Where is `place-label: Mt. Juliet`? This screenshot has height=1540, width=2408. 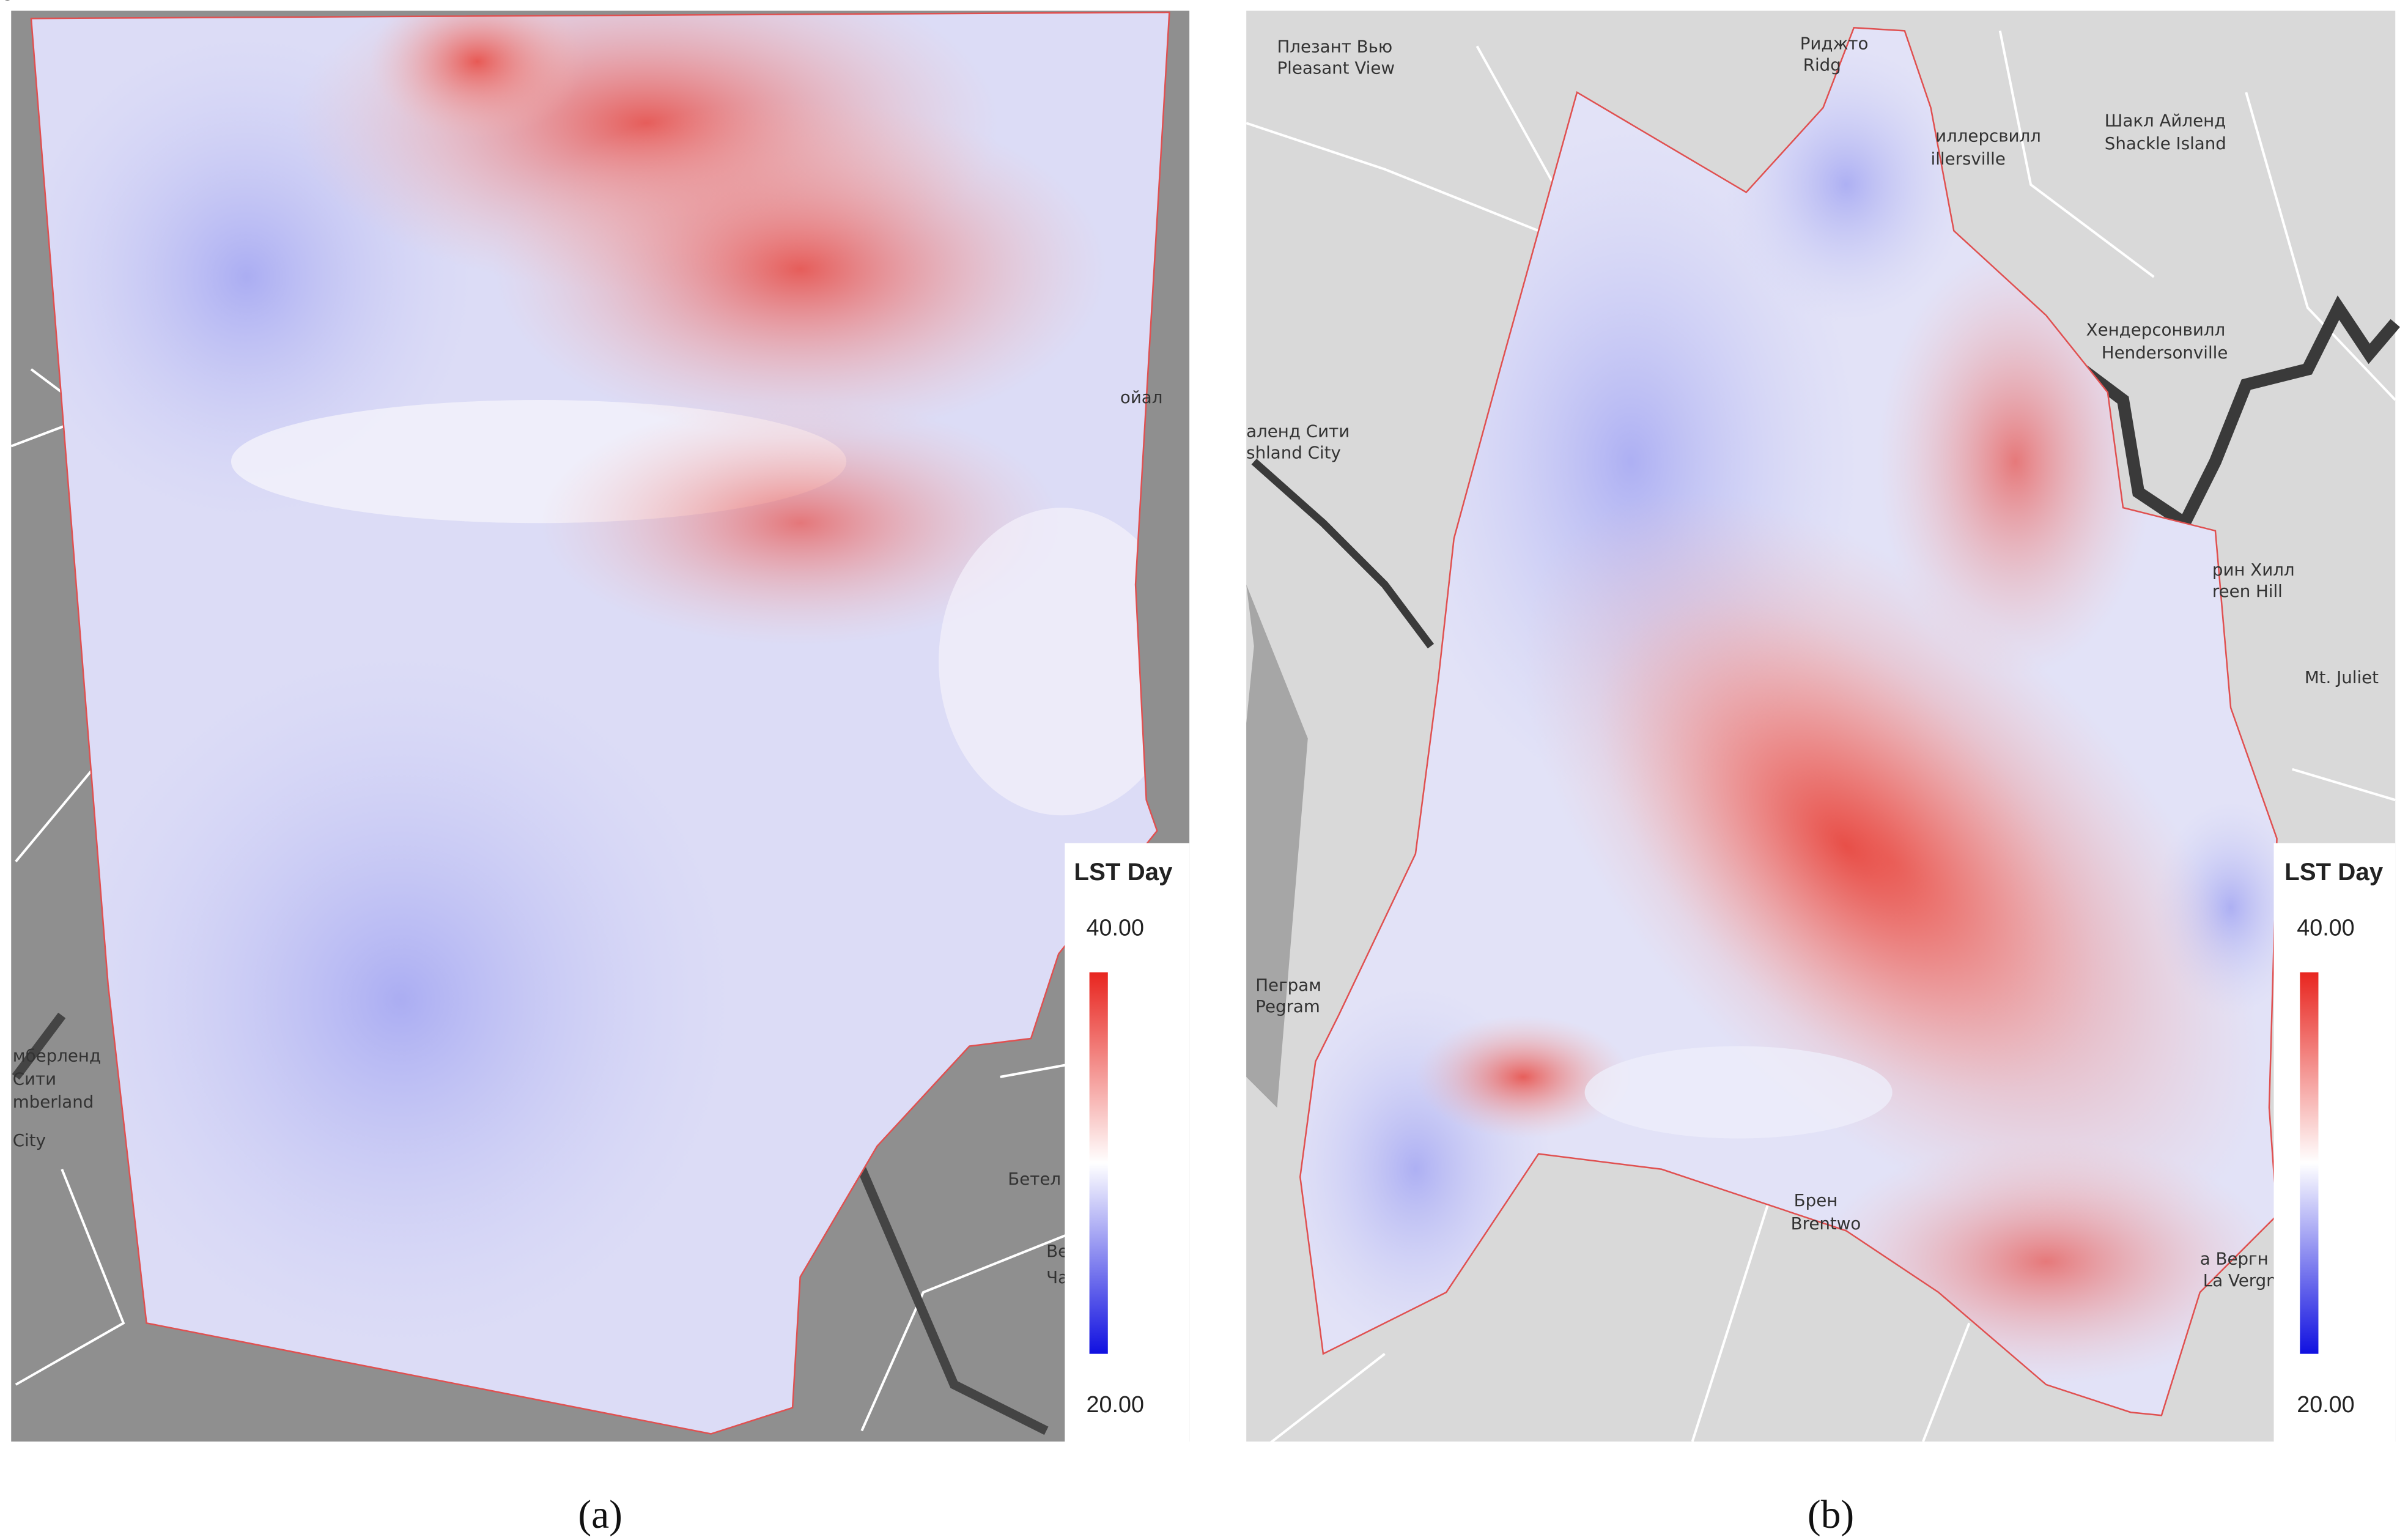
place-label: Mt. Juliet is located at coordinates (2342, 677).